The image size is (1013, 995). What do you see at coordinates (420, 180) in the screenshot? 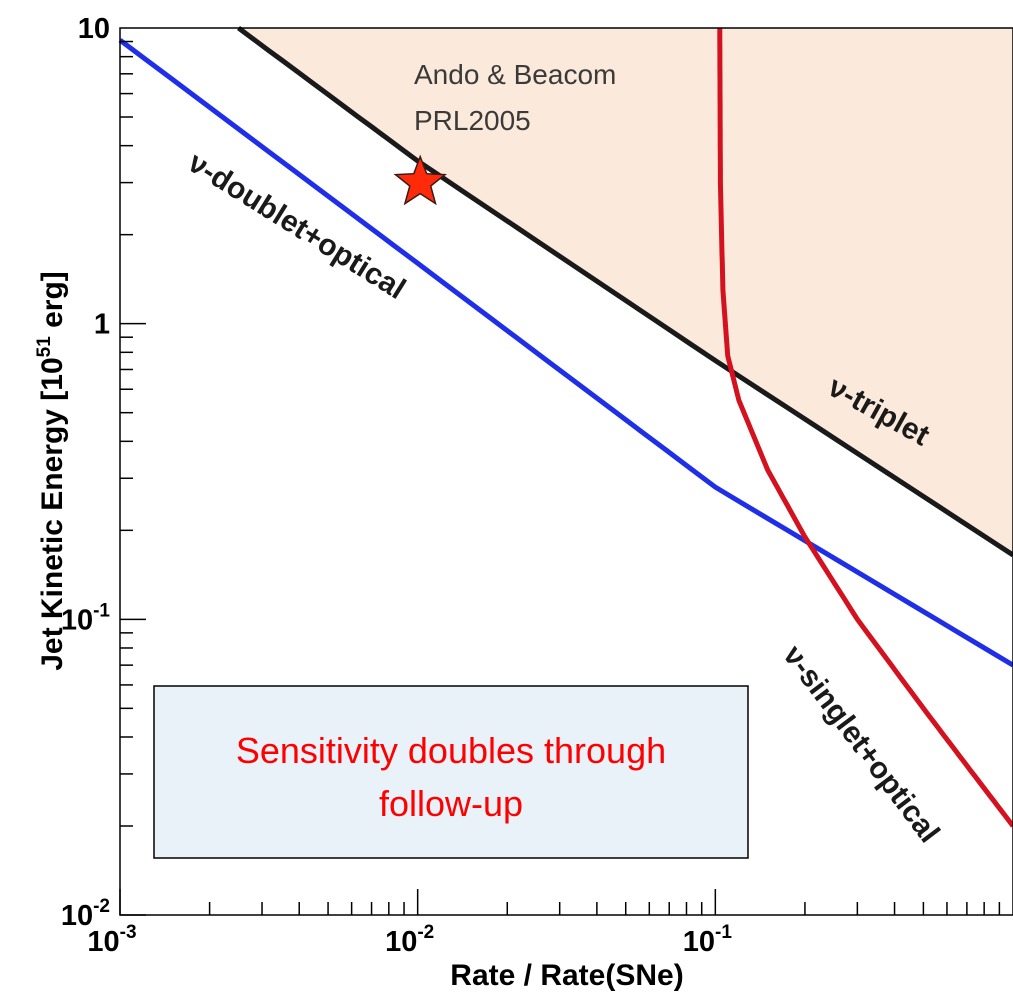
I see `star-marker` at bounding box center [420, 180].